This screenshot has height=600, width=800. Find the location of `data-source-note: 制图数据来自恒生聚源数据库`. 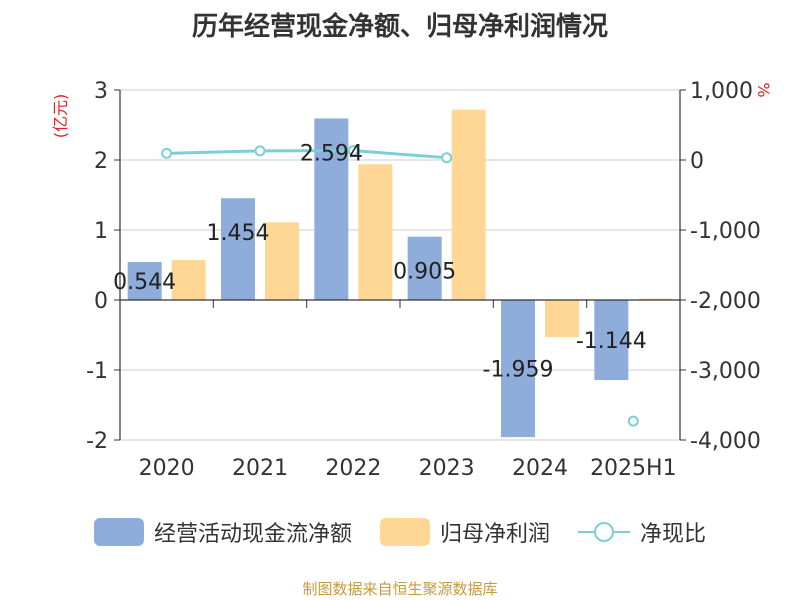

data-source-note: 制图数据来自恒生聚源数据库 is located at coordinates (400, 589).